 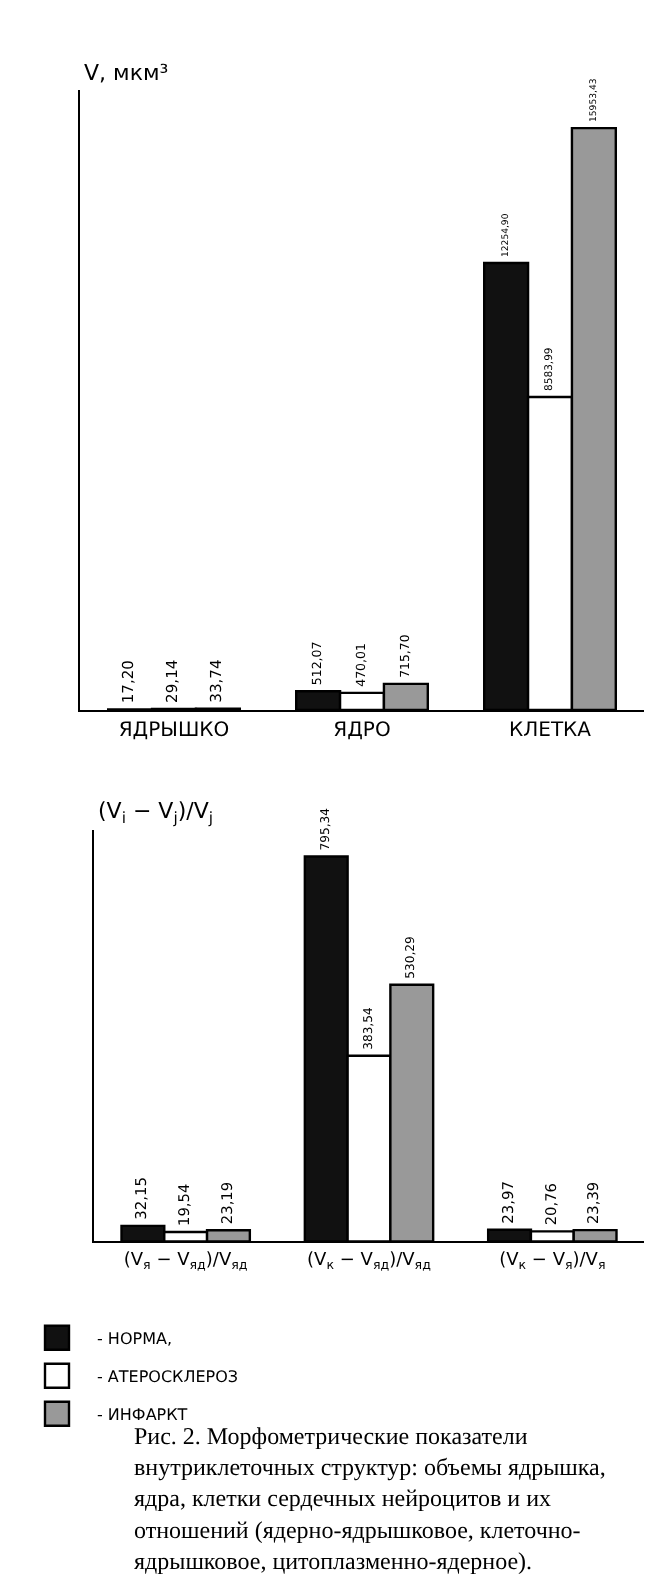 I want to click on legend-label: - АТЕРОСКЛЕРОЗ, so click(x=168, y=1376).